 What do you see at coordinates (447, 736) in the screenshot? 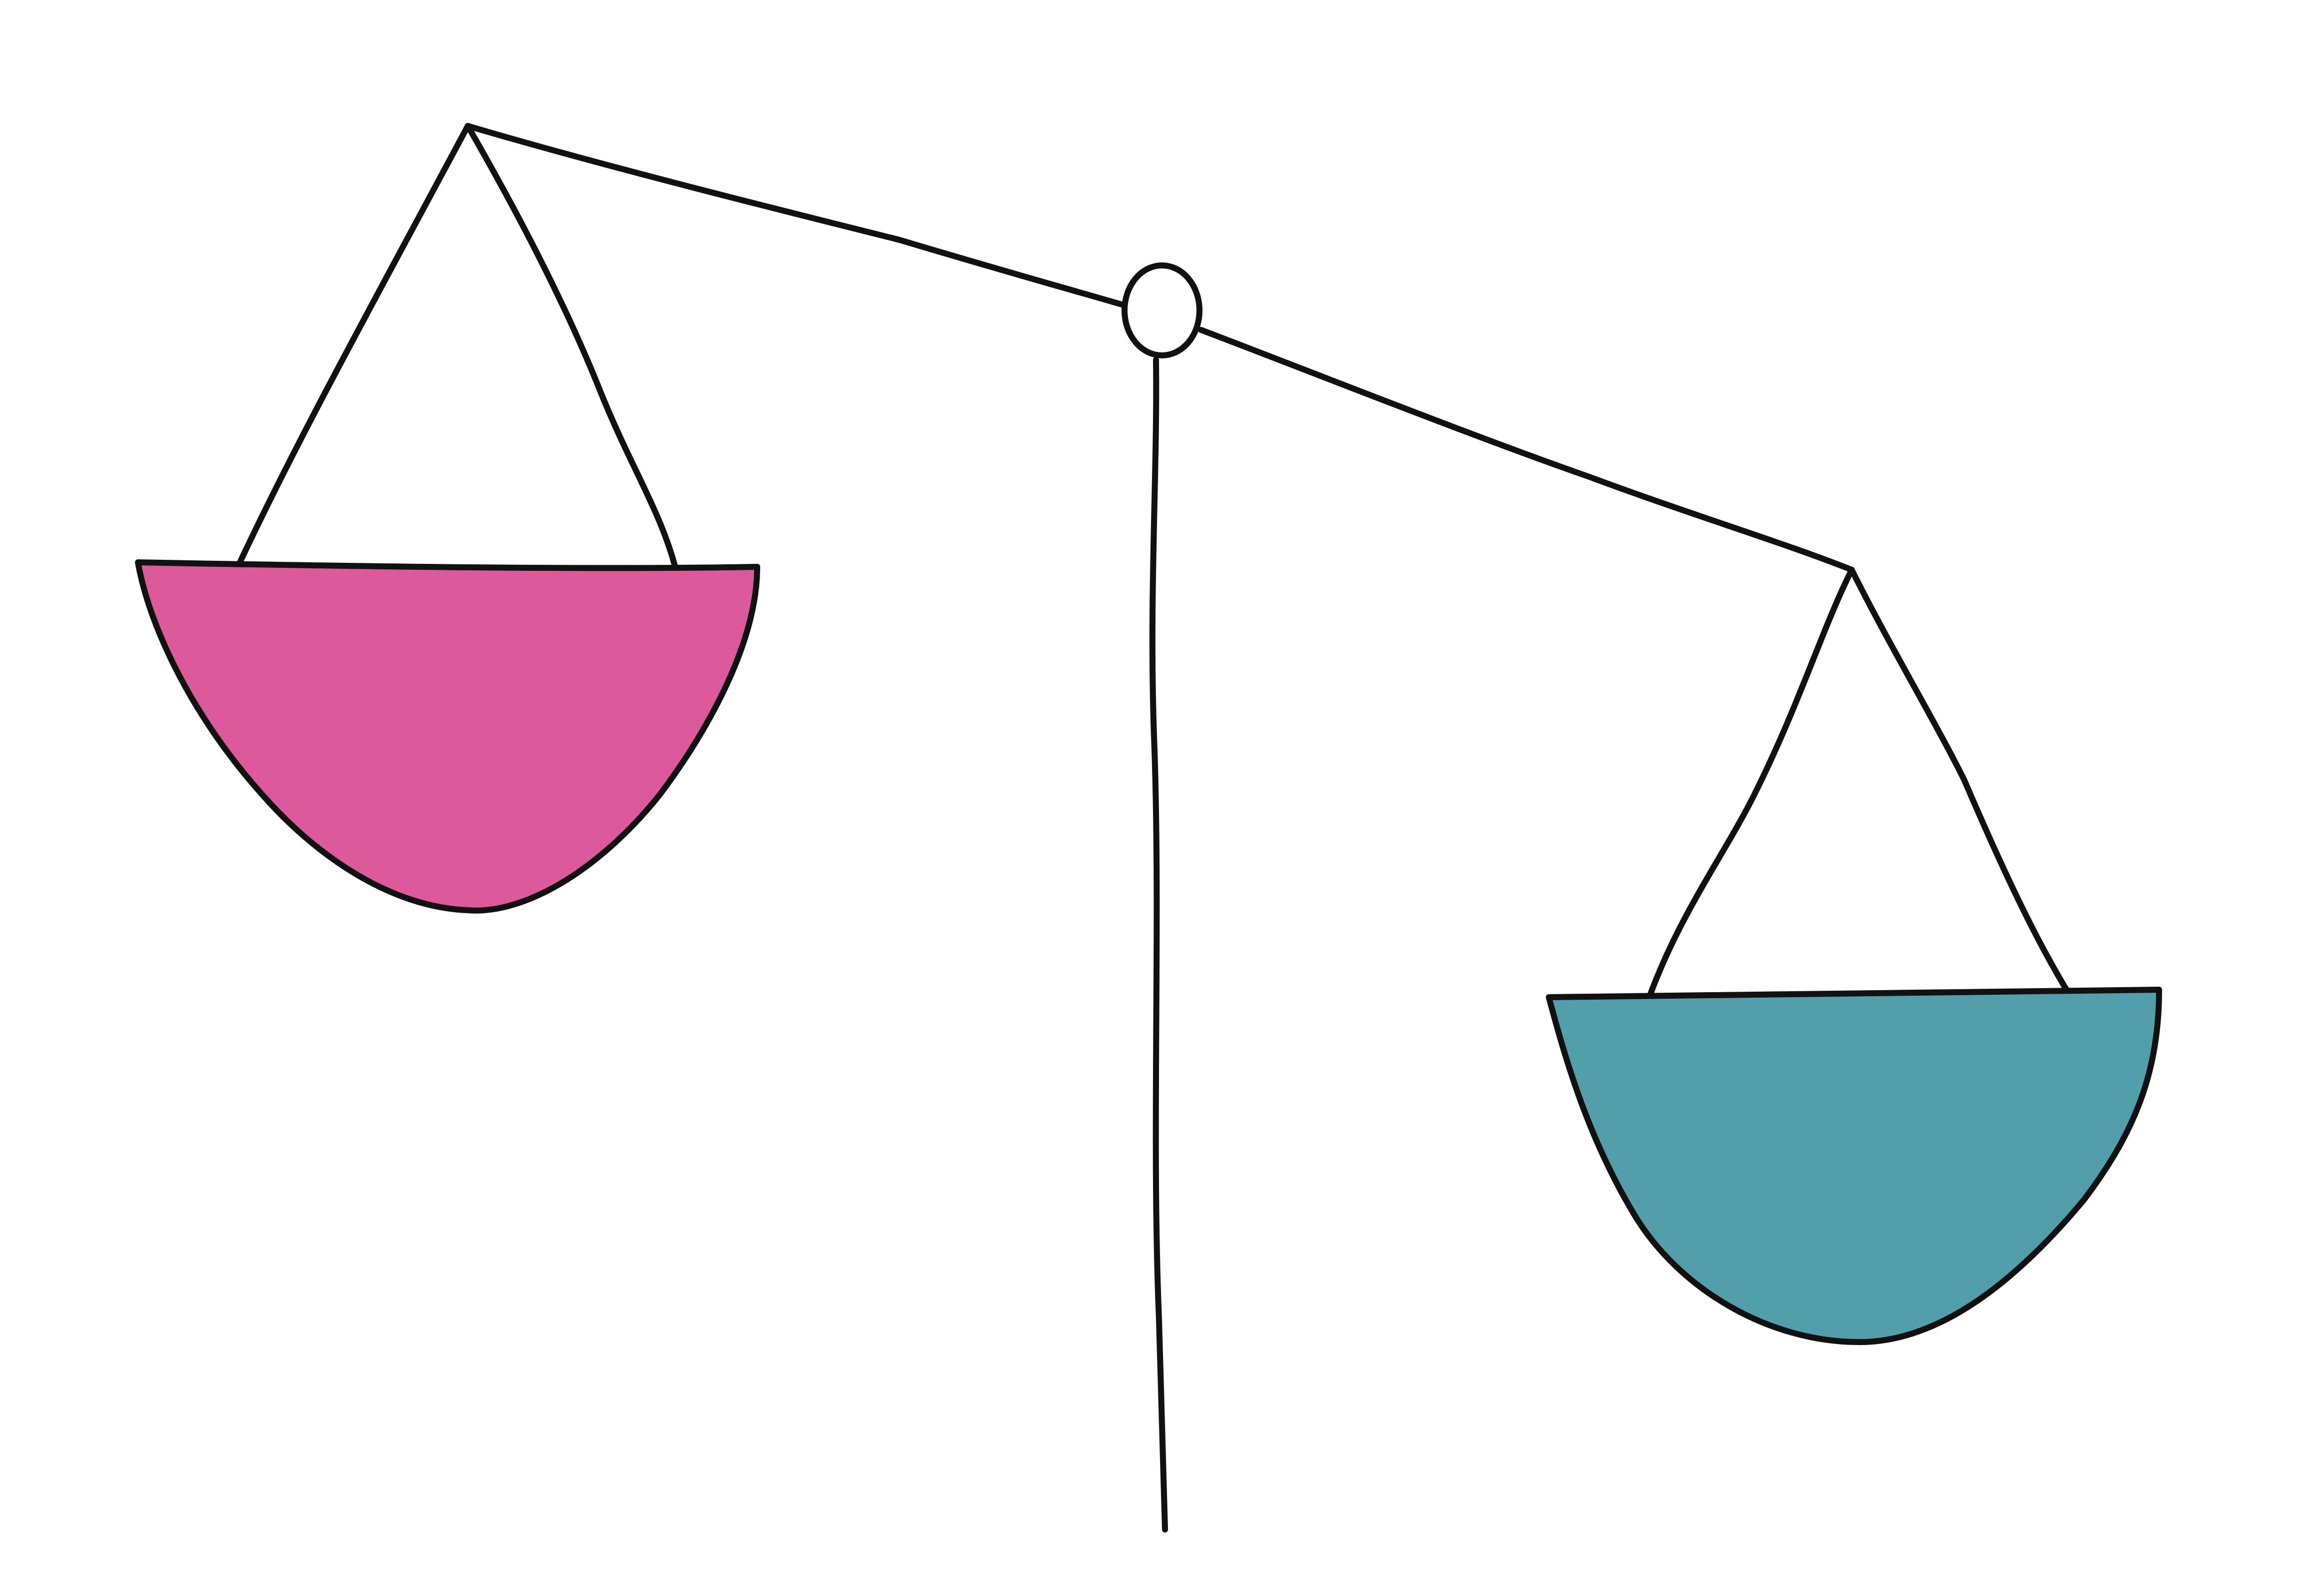
I see `left-pan` at bounding box center [447, 736].